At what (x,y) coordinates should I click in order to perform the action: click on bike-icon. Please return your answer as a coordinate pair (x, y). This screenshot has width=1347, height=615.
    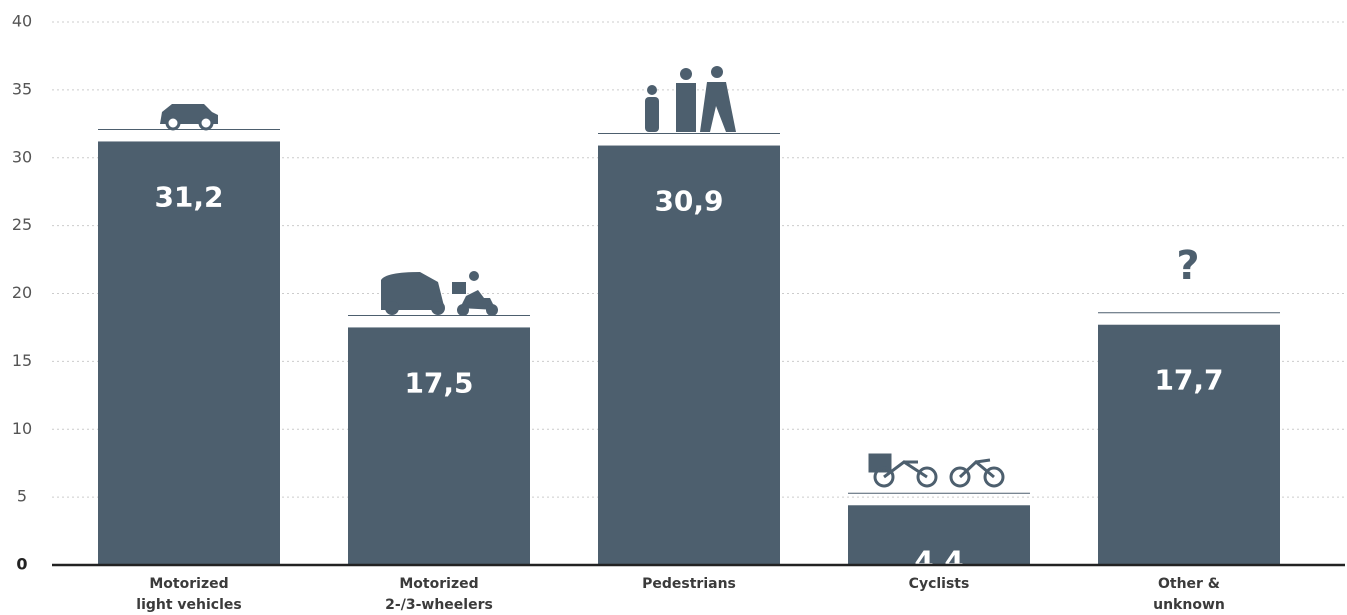
    Looking at the image, I should click on (936, 470).